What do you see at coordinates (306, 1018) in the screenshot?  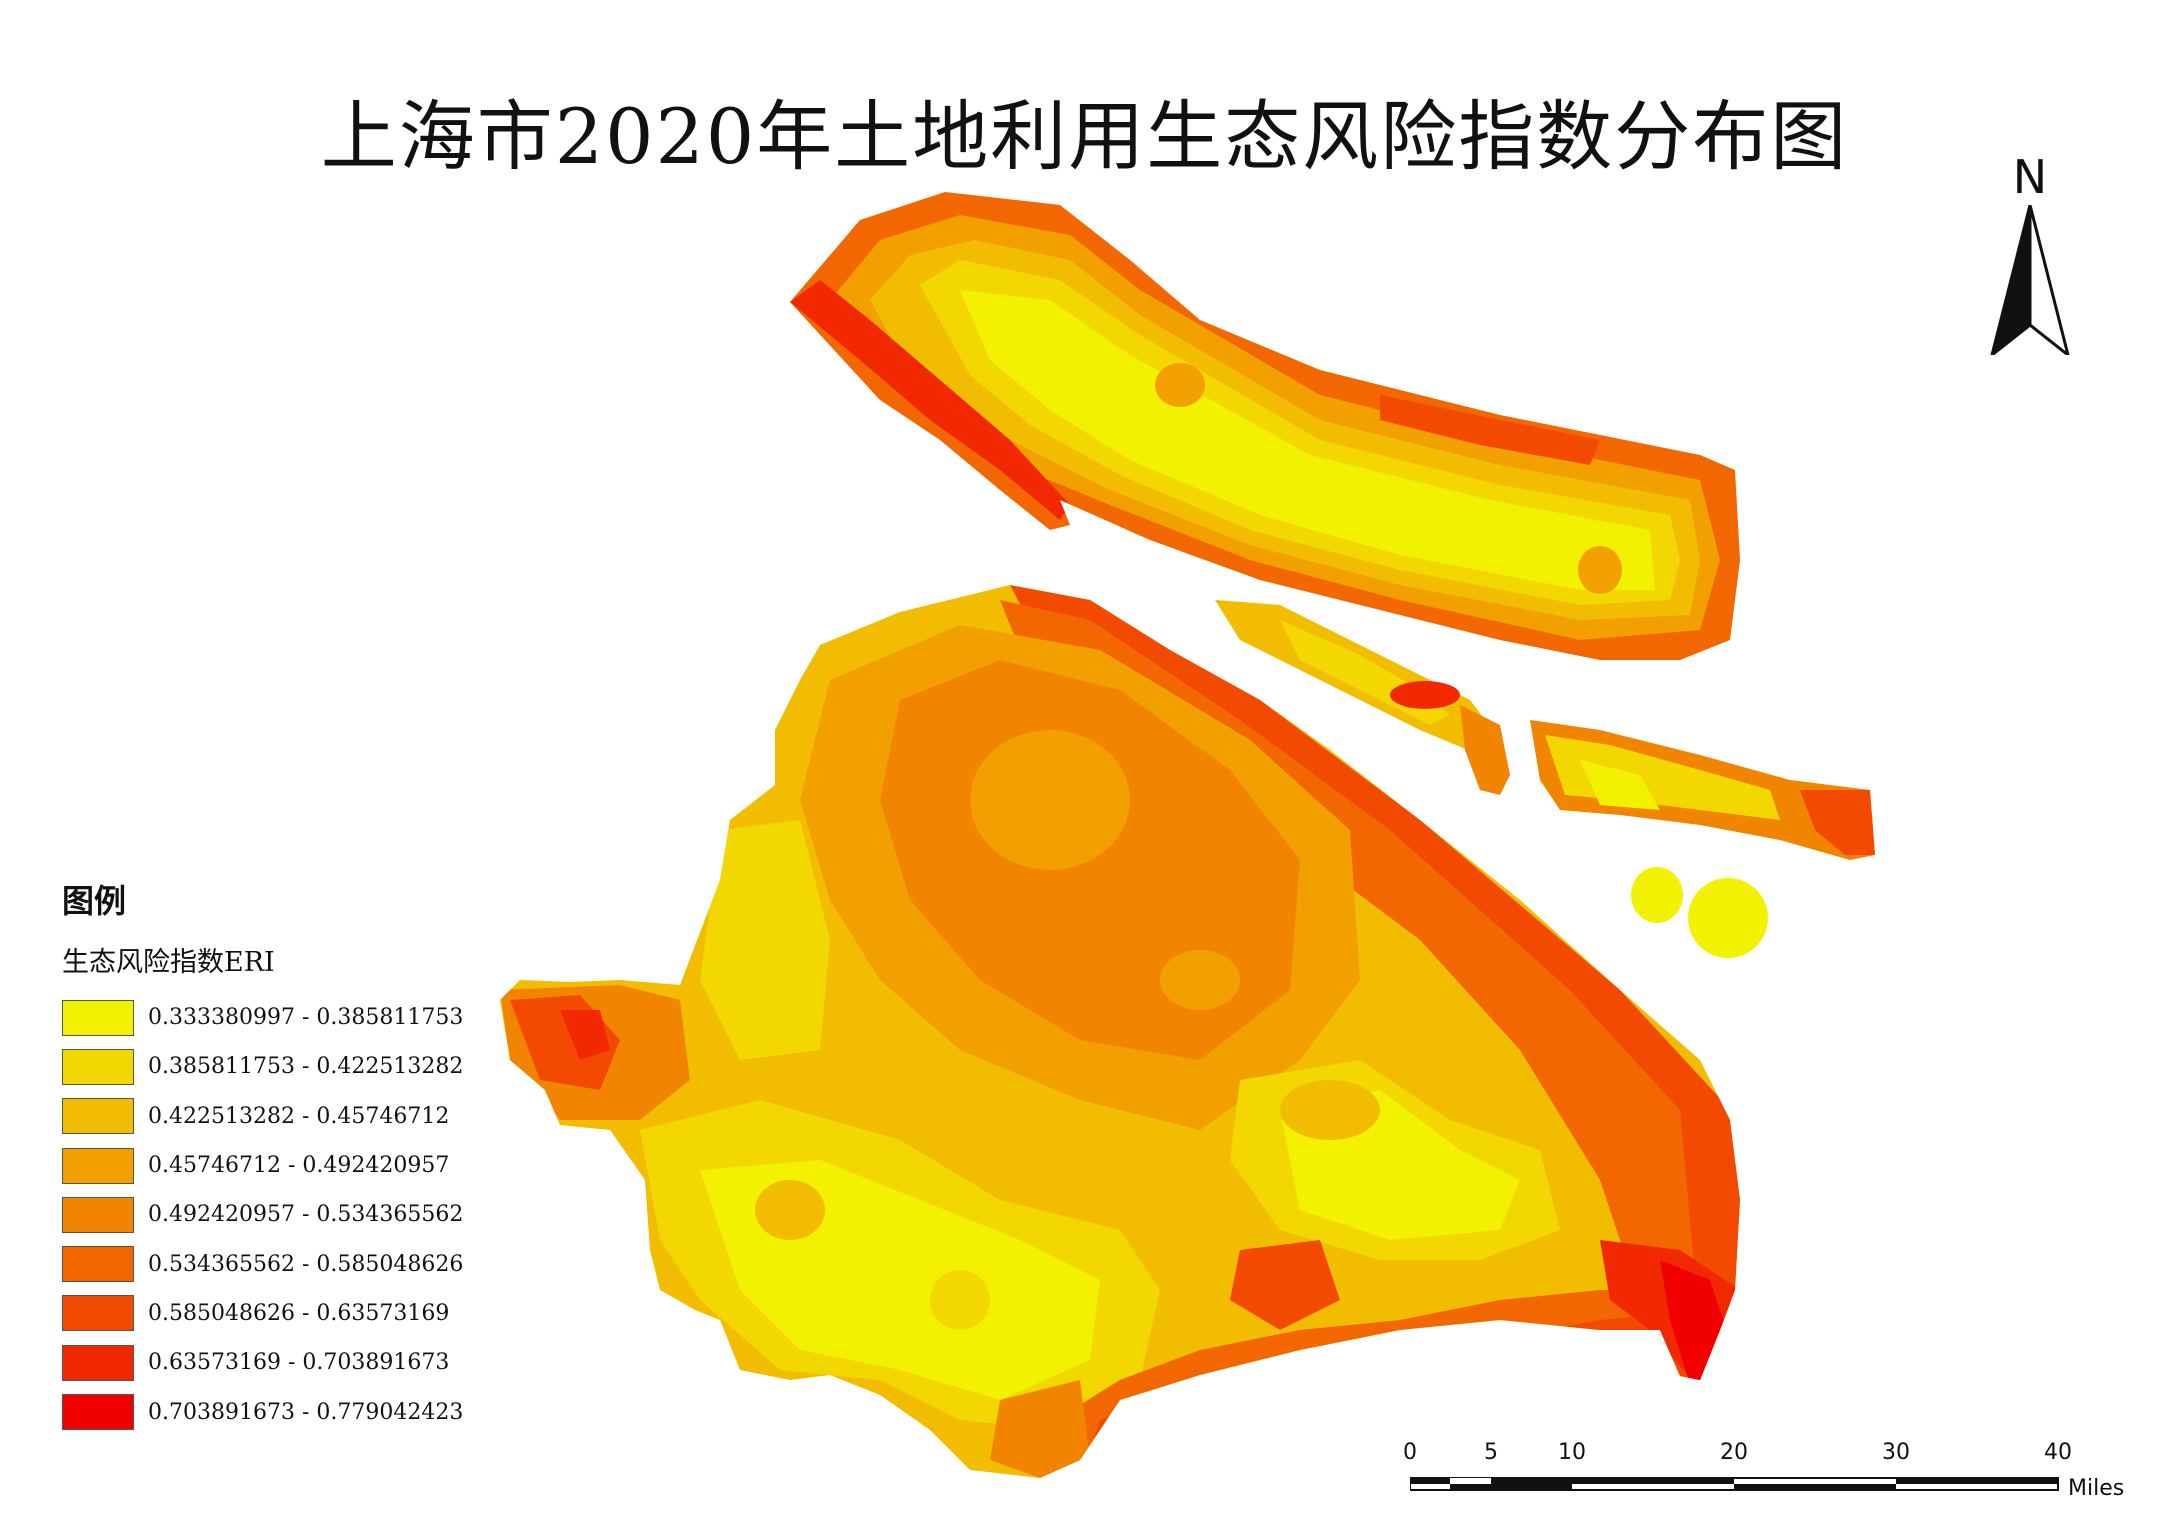 I see `legend-label: 0.333380997 - 0.385811753` at bounding box center [306, 1018].